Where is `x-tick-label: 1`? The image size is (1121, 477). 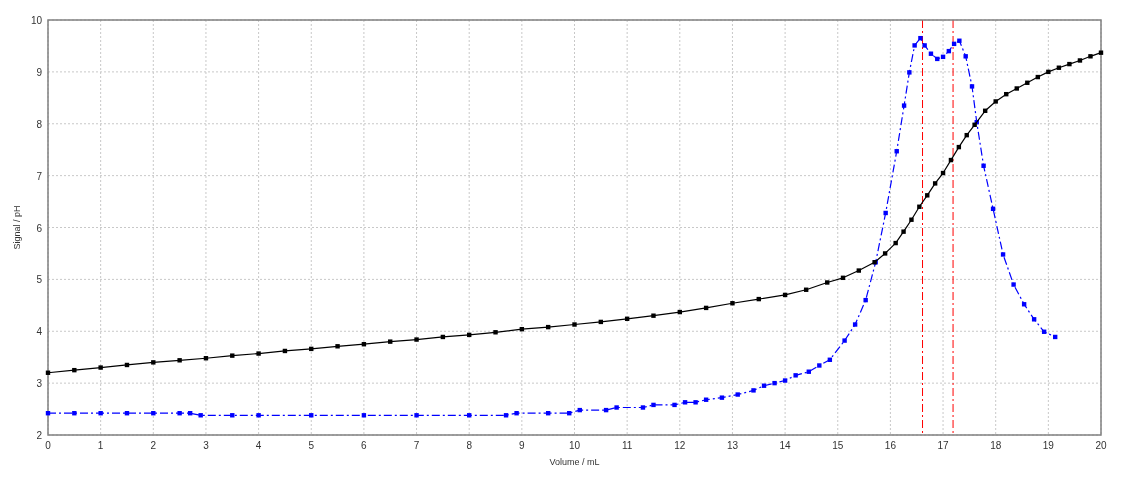
x-tick-label: 1 is located at coordinates (100, 445).